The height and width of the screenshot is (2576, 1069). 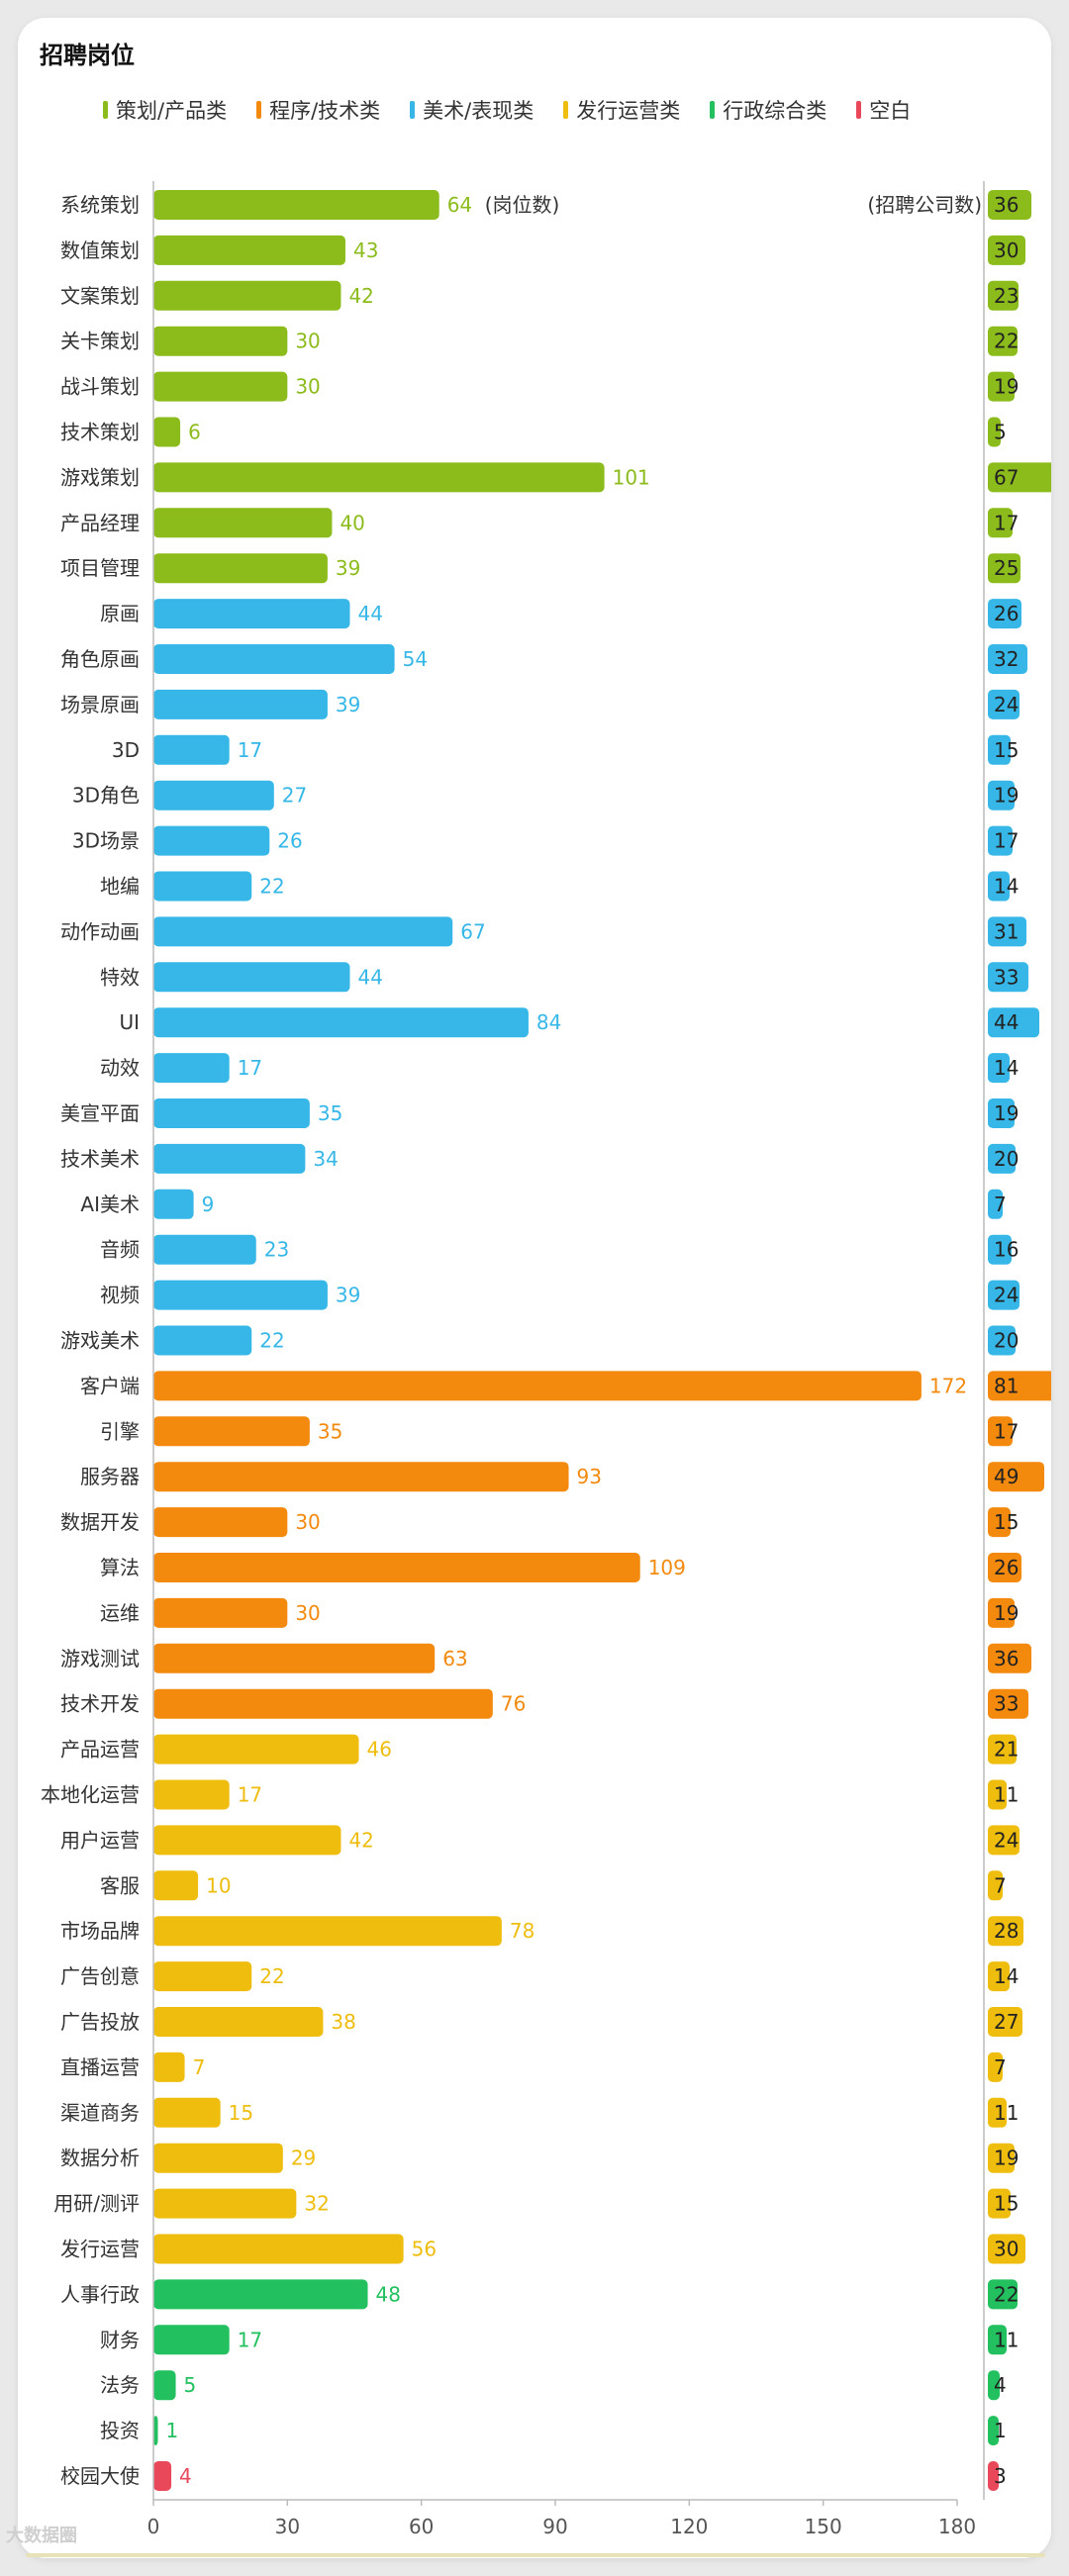 What do you see at coordinates (41, 2536) in the screenshot?
I see `footer-logo: 大数据圈` at bounding box center [41, 2536].